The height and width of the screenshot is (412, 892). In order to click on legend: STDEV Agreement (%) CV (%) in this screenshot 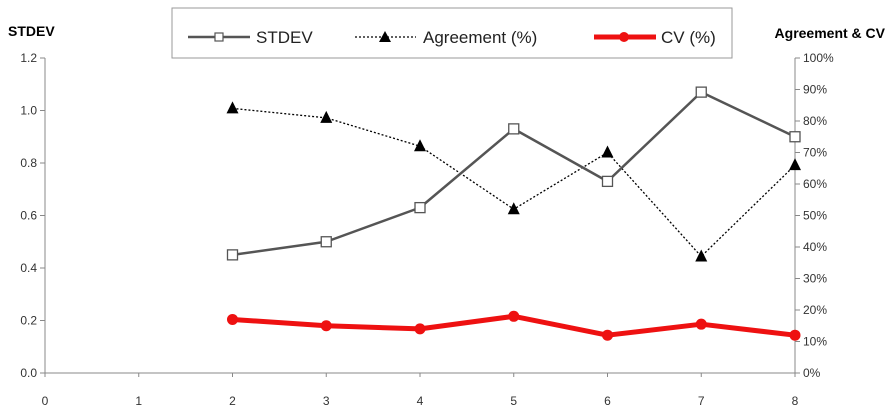, I will do `click(452, 33)`.